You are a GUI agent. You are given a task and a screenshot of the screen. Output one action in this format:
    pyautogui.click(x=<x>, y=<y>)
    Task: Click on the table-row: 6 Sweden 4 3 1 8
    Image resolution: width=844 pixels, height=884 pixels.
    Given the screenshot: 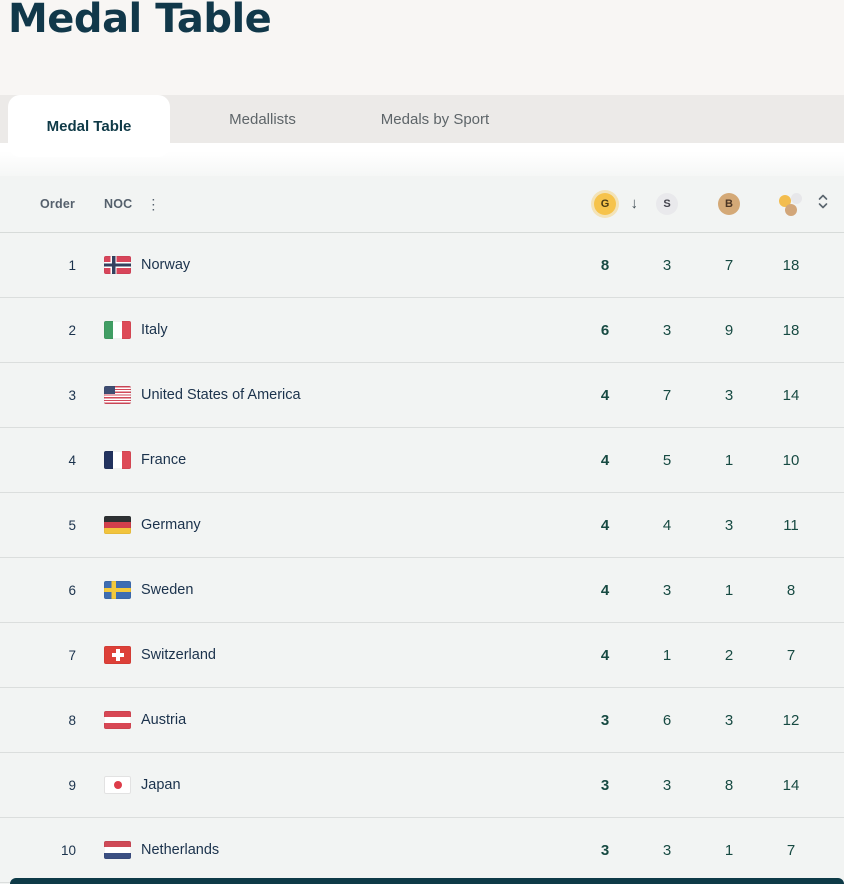 What is the action you would take?
    pyautogui.click(x=422, y=590)
    